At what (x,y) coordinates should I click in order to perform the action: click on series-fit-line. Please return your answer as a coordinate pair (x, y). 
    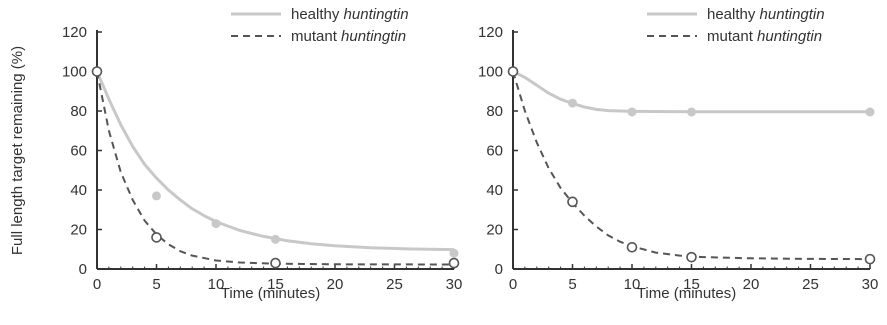
    Looking at the image, I should click on (691, 92).